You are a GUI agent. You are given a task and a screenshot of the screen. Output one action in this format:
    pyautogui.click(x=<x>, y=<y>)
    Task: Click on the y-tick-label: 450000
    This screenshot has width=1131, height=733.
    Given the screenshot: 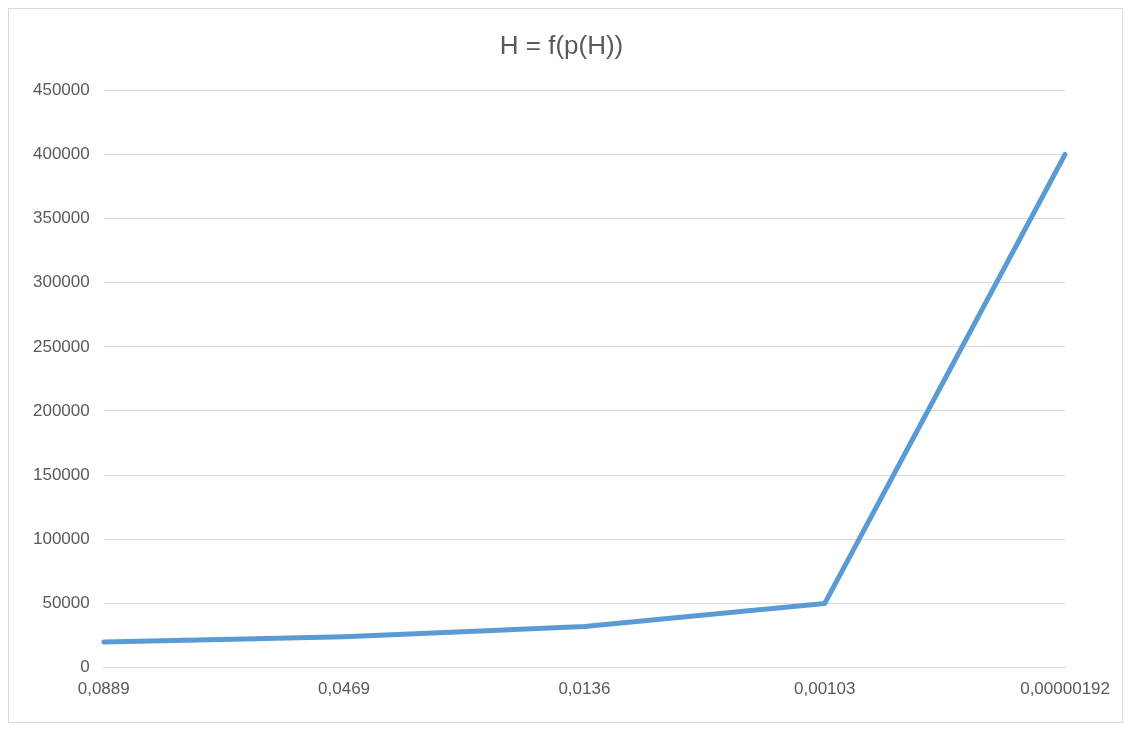 What is the action you would take?
    pyautogui.click(x=61, y=89)
    